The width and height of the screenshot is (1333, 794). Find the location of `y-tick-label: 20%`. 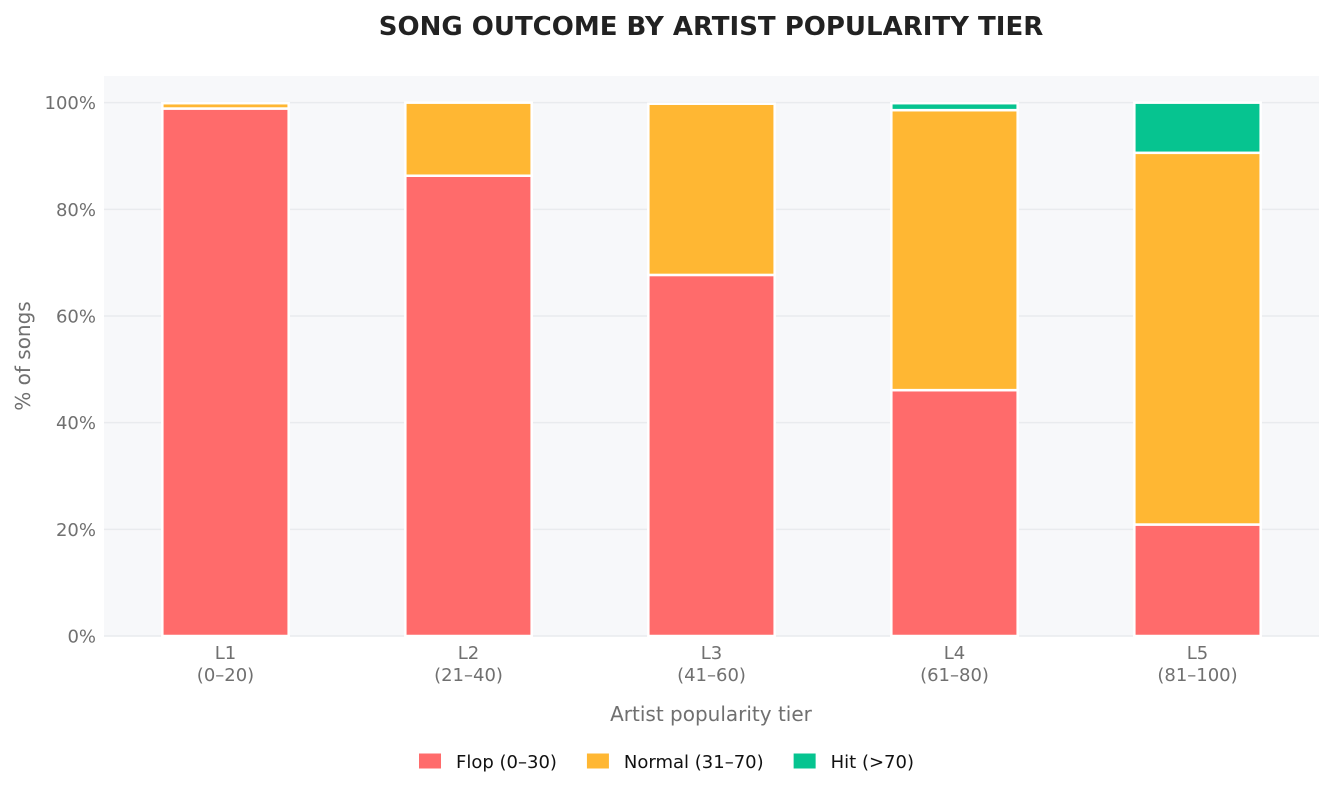

y-tick-label: 20% is located at coordinates (76, 530).